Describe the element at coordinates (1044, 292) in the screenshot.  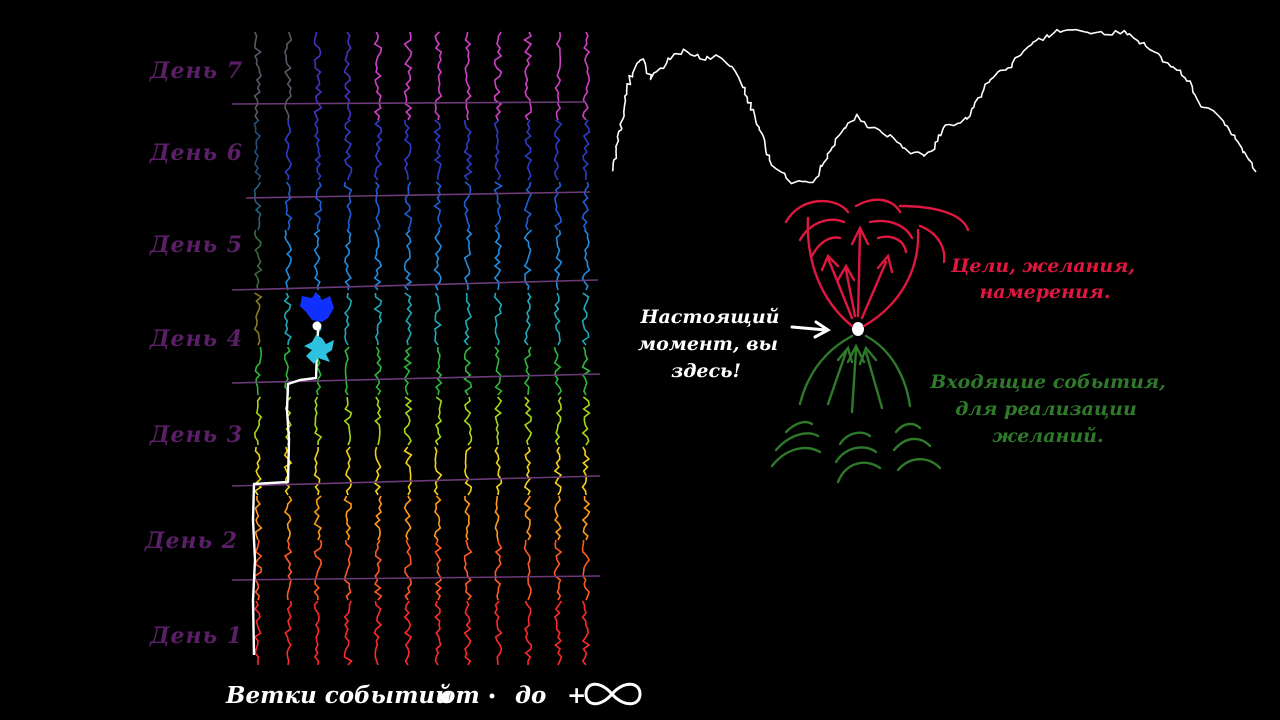
I see `goals-note-line-2: намерения.` at that location.